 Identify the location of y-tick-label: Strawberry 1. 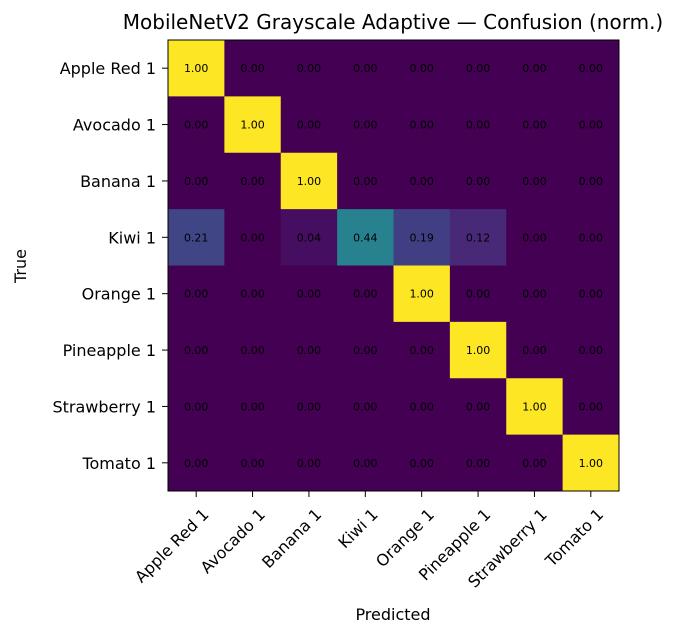
(104, 406).